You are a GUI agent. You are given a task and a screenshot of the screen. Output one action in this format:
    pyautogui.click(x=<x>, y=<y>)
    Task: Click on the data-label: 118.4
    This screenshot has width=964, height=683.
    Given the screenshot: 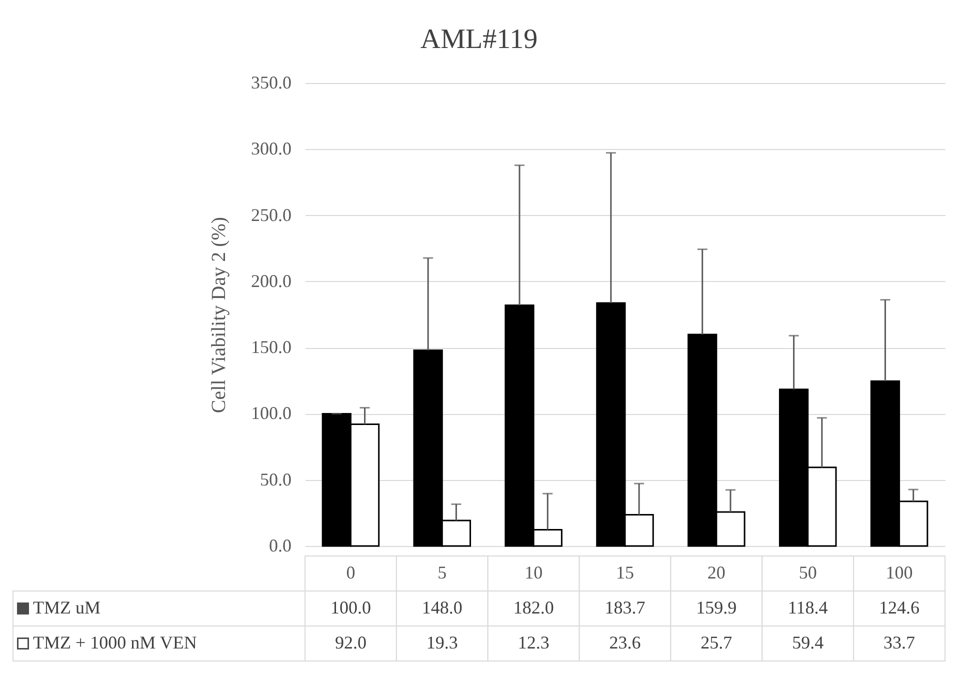 What is the action you would take?
    pyautogui.click(x=808, y=608)
    